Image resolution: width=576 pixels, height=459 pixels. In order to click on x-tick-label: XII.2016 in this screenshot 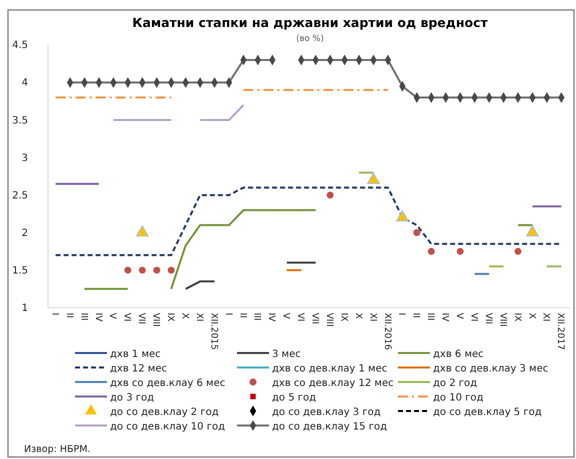, I will do `click(387, 331)`.